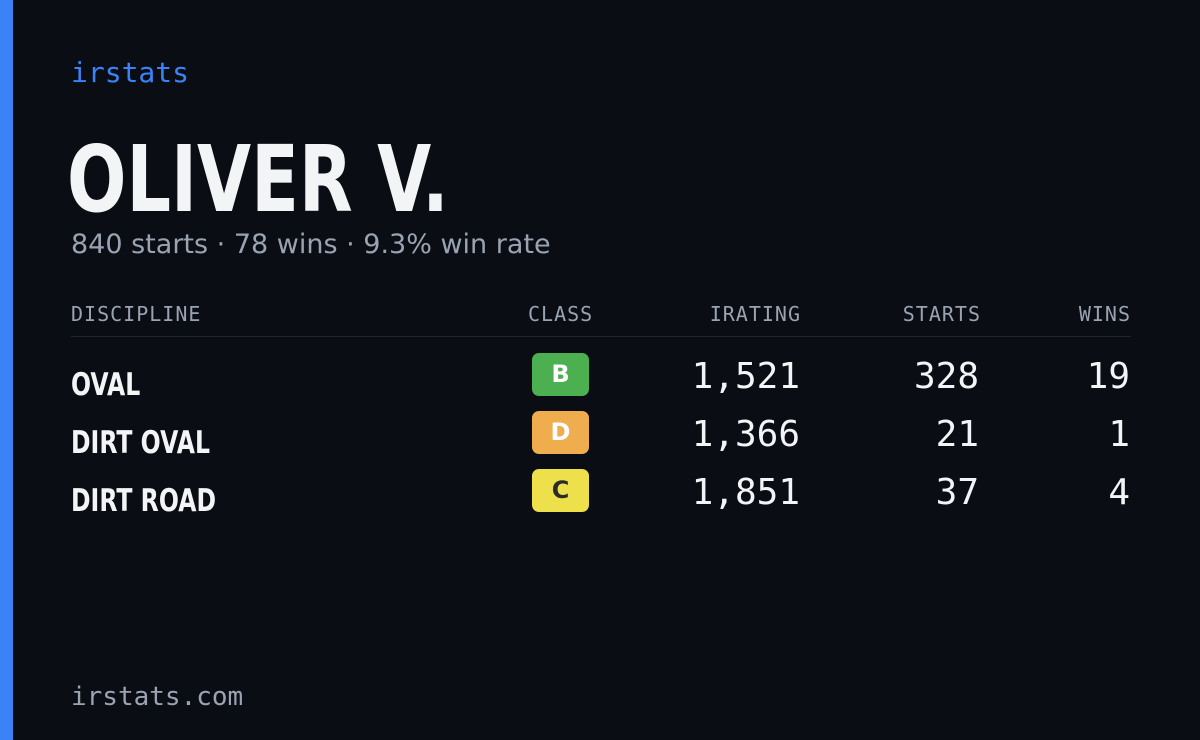 This screenshot has width=1200, height=740. Describe the element at coordinates (1108, 376) in the screenshot. I see `wins-value: 19` at that location.